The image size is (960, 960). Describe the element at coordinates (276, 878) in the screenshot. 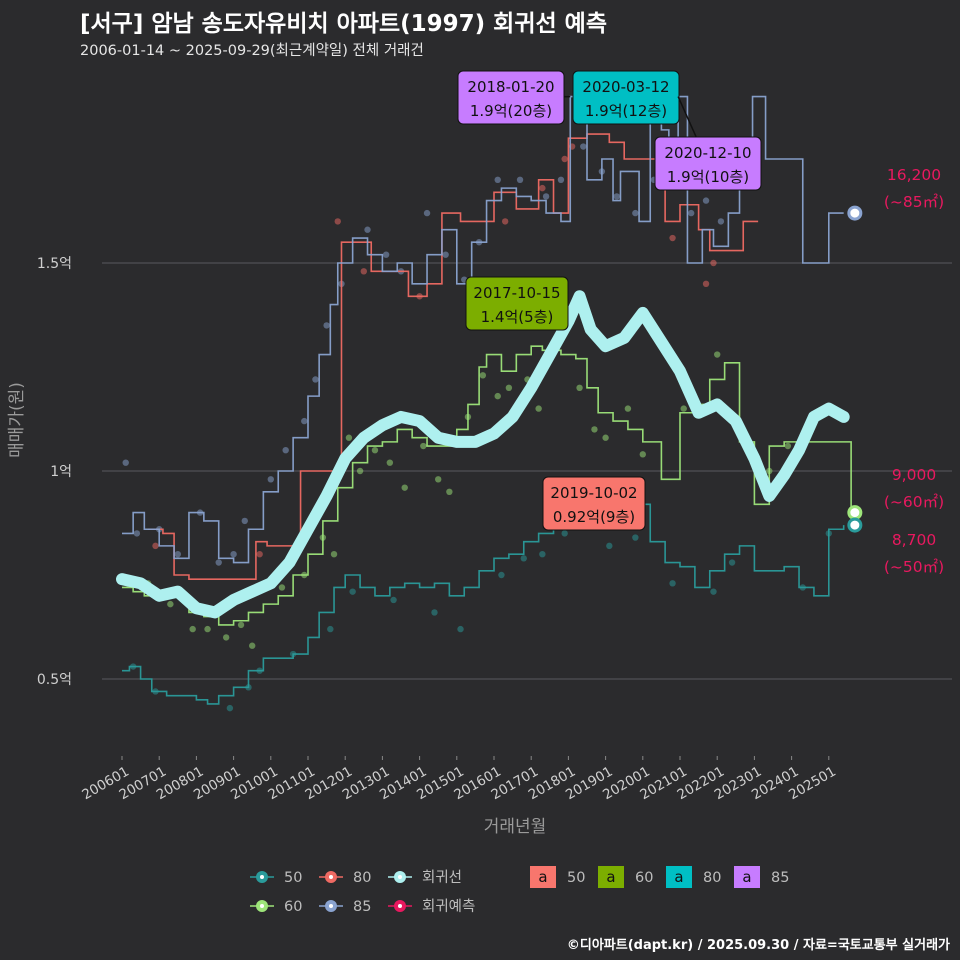

I see `legend-item: 50` at that location.